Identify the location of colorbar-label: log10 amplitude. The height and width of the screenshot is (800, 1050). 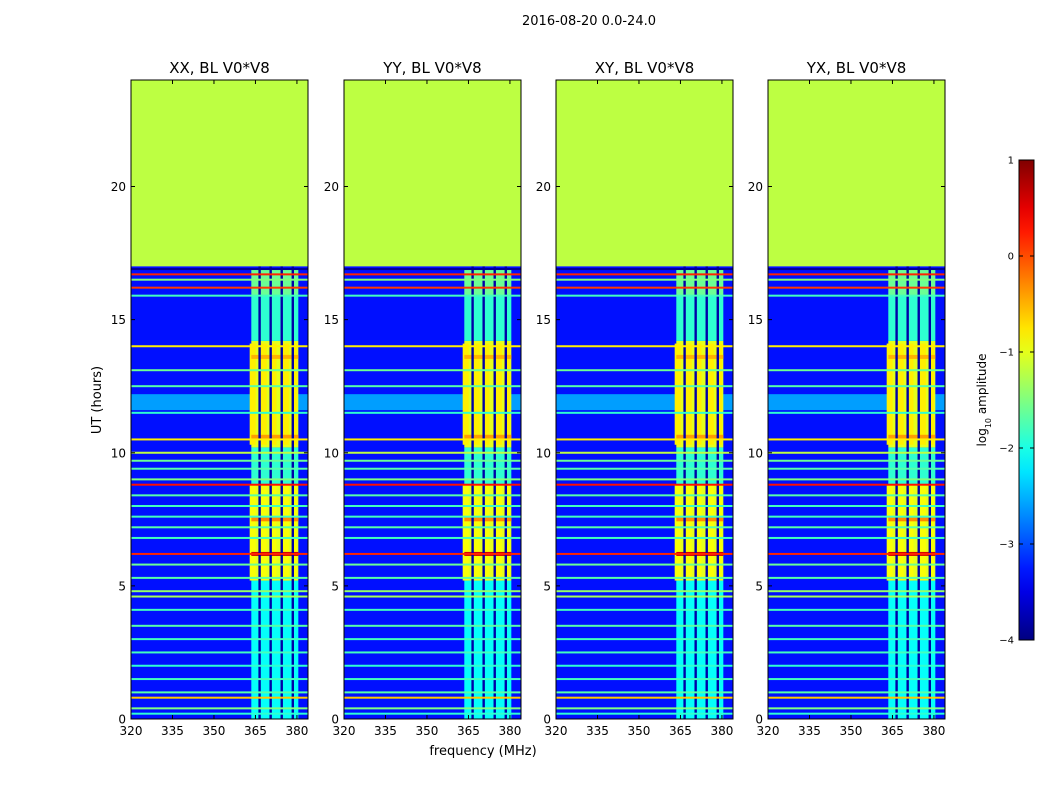
(984, 400).